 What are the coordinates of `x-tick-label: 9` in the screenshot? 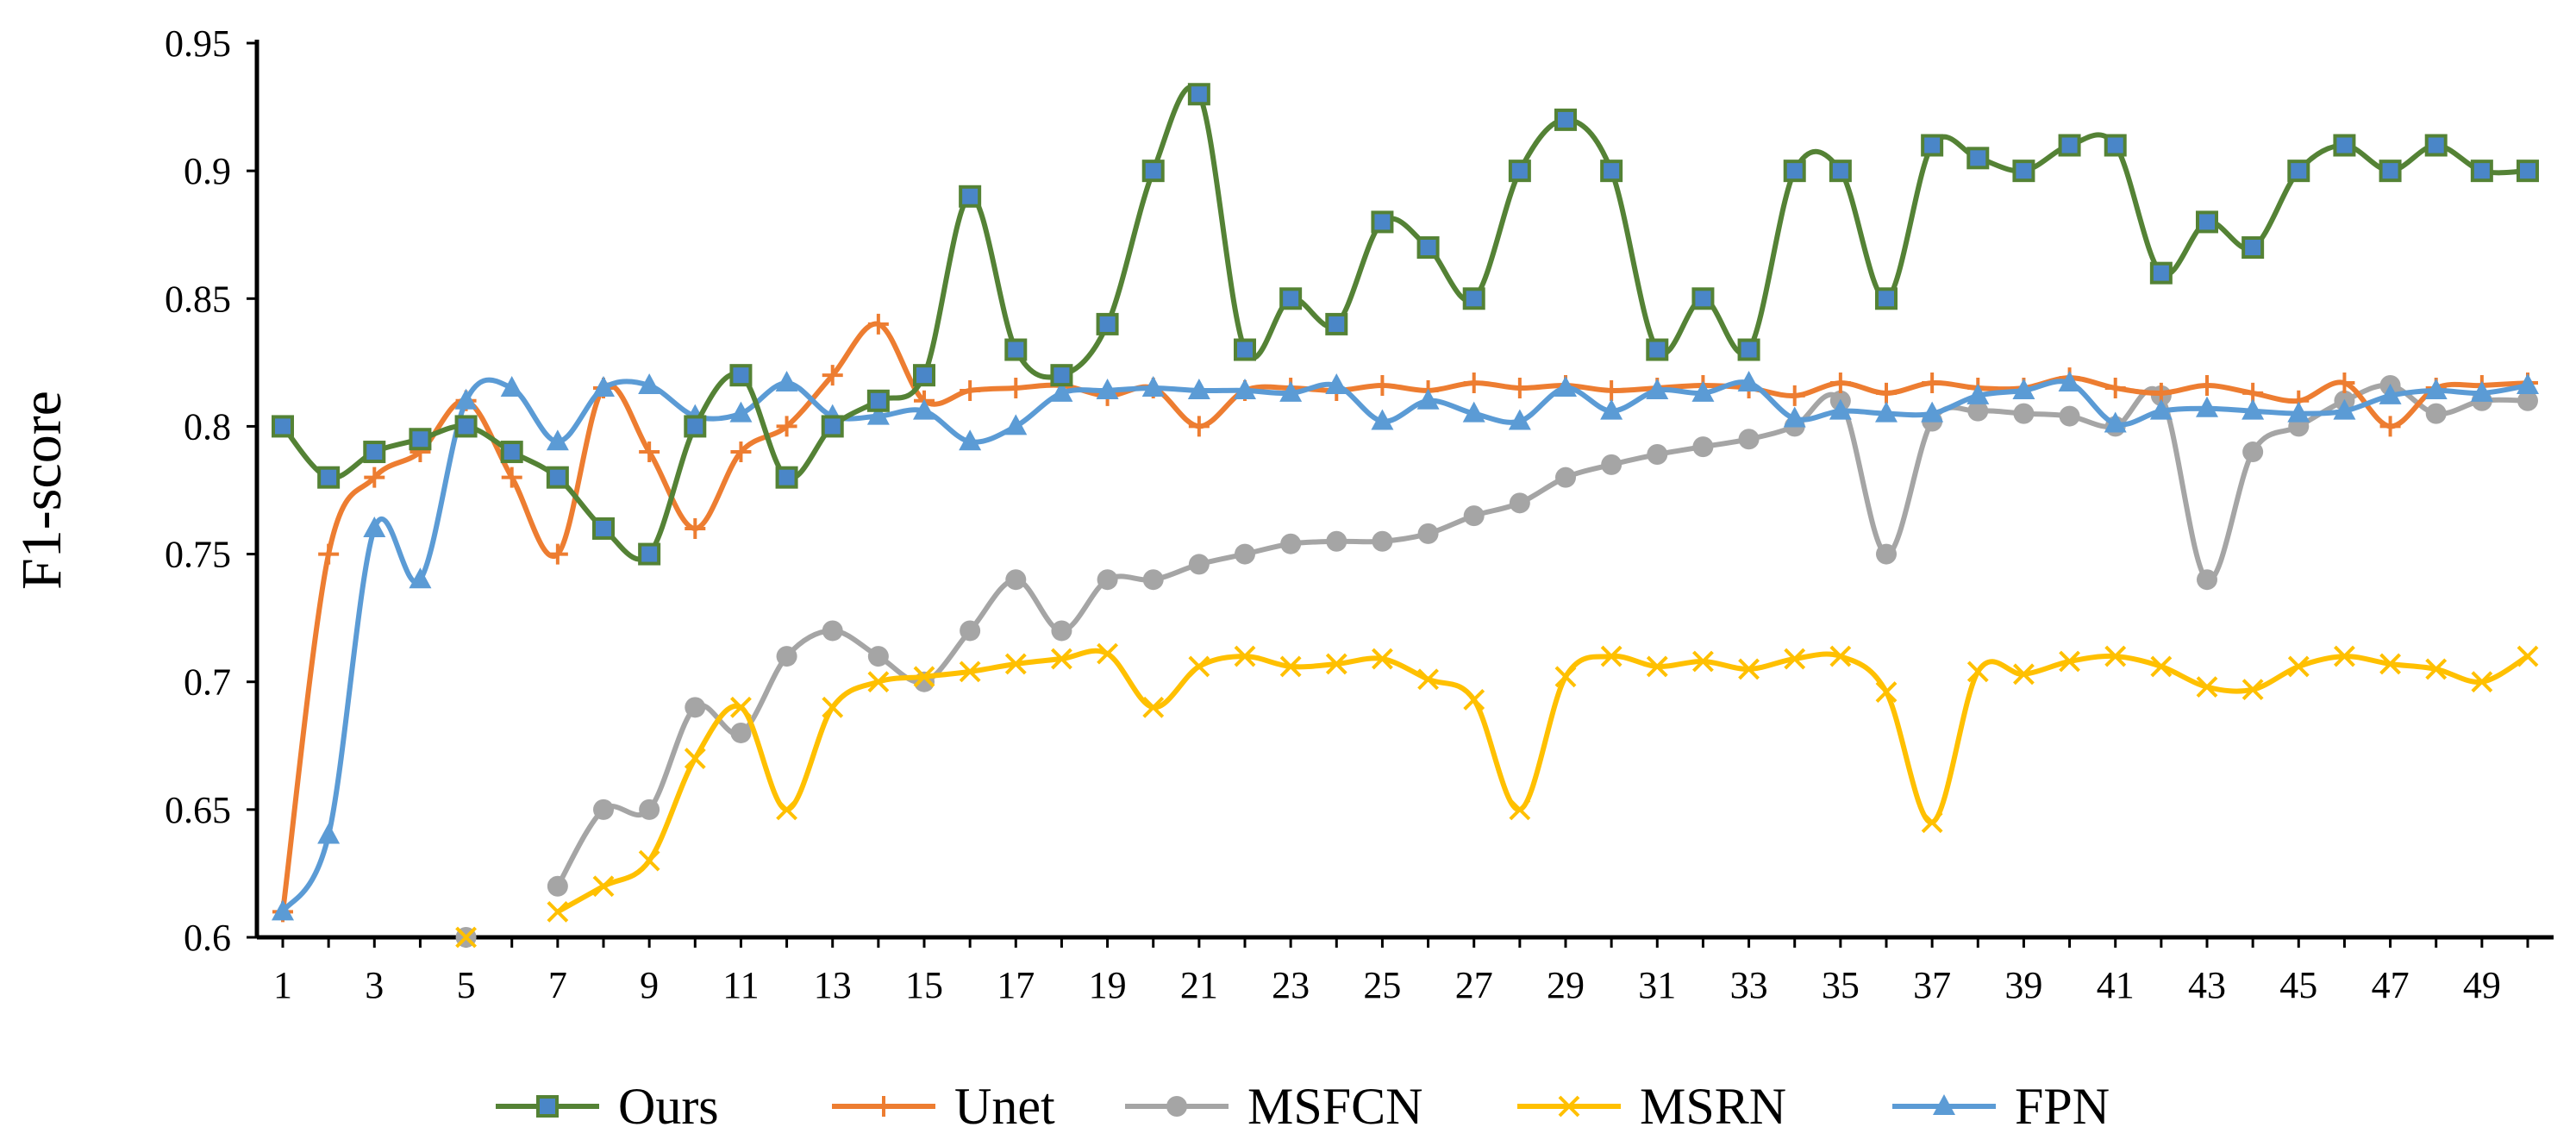 It's located at (649, 985).